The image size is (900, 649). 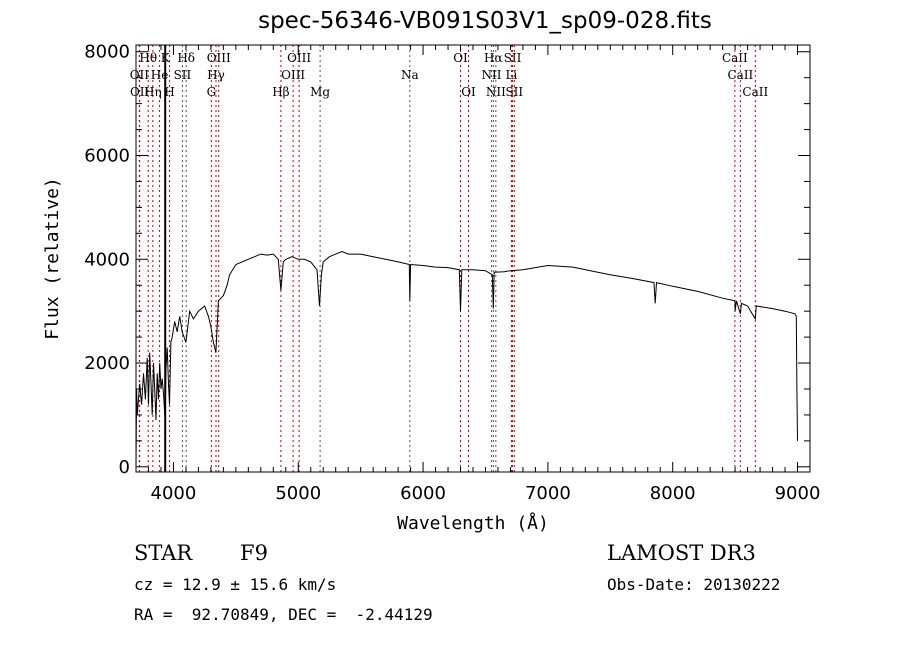 I want to click on y-tick-label: 6000, so click(x=107, y=156).